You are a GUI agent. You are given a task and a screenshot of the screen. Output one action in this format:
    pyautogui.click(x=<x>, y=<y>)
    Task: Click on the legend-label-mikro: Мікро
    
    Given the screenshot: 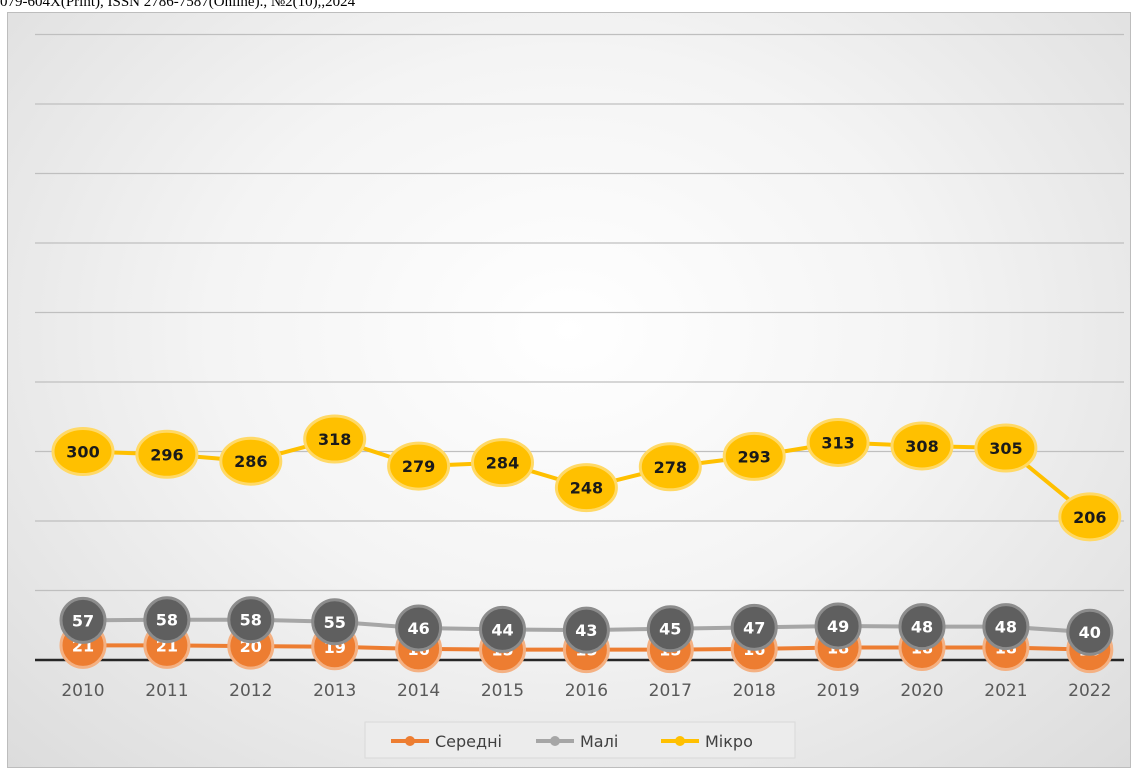 What is the action you would take?
    pyautogui.click(x=729, y=741)
    